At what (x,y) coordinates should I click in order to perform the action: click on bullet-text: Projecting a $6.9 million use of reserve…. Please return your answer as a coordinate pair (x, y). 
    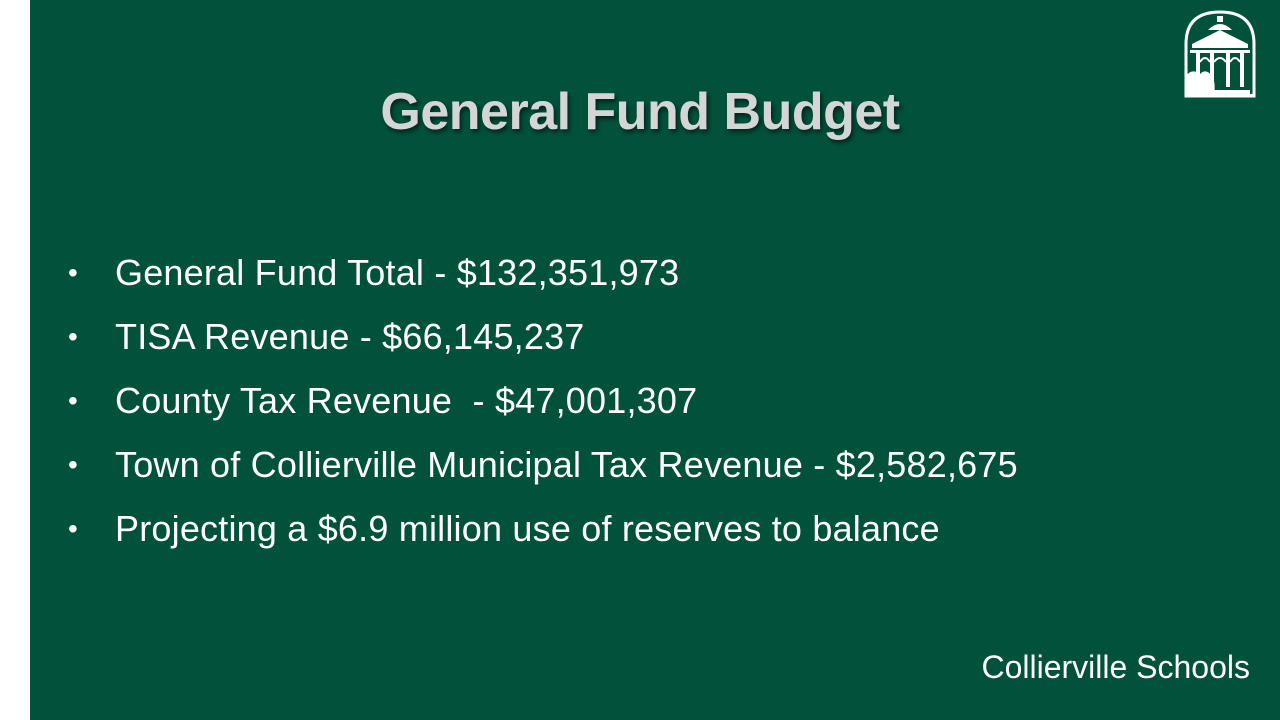
    Looking at the image, I should click on (527, 528).